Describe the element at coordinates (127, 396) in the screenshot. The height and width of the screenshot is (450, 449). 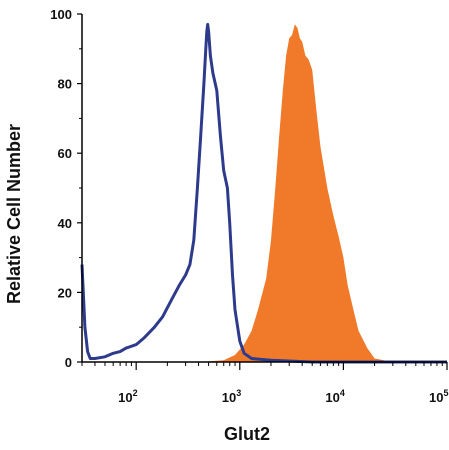
I see `x-tick-label: 10²` at that location.